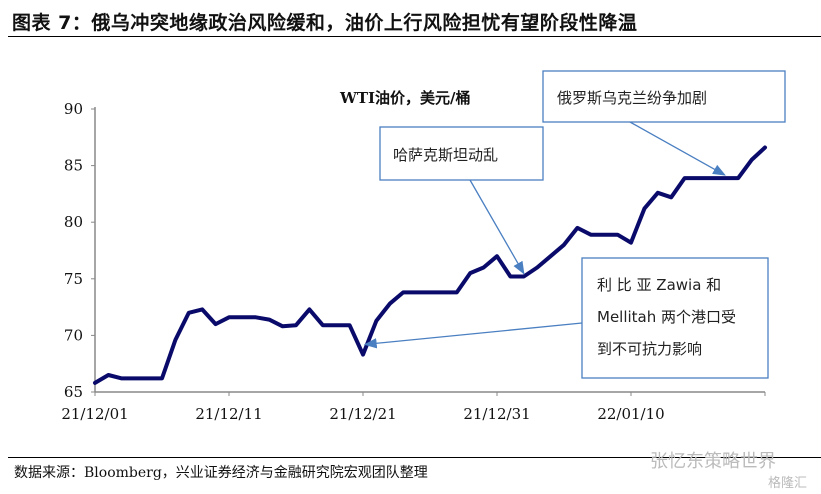 Image resolution: width=821 pixels, height=494 pixels. I want to click on watermark-account: 张忆东策略世界, so click(713, 461).